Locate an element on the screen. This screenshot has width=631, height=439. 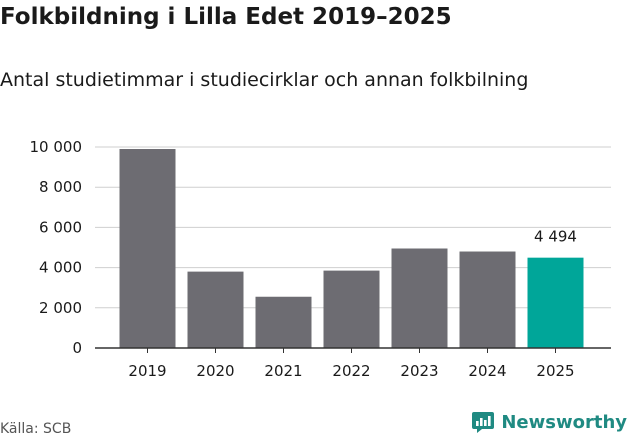
bar-2021 is located at coordinates (283, 322).